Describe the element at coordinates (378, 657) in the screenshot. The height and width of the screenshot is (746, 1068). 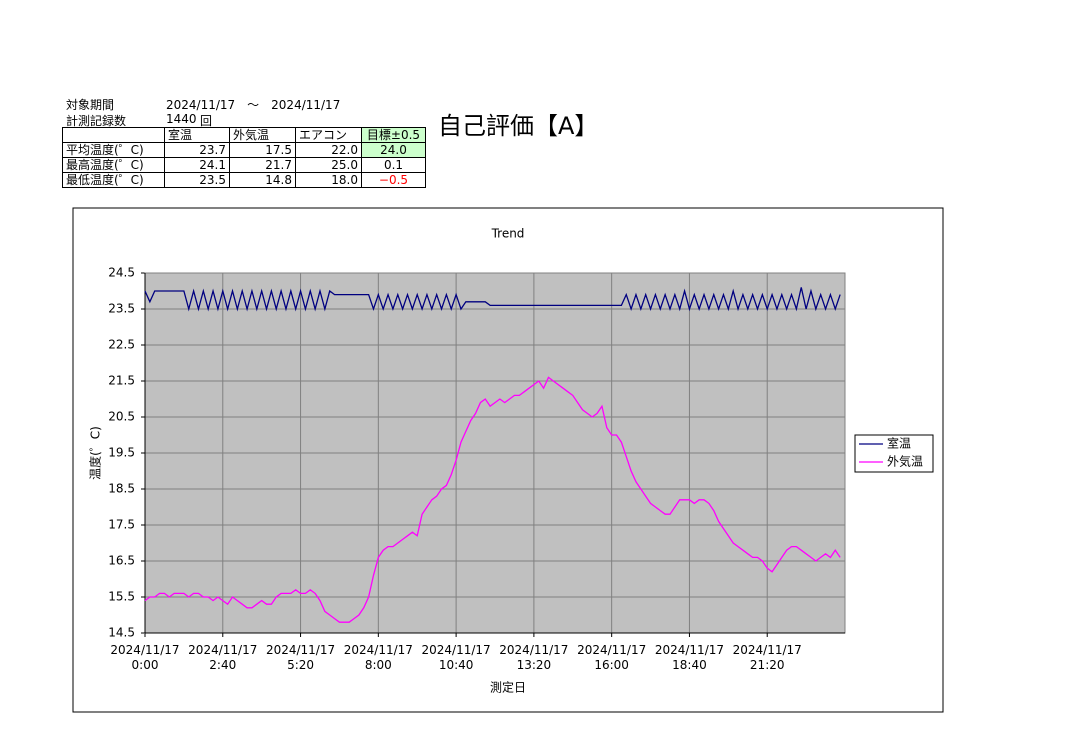
I see `x-tick-label: 2024/11/17 8:00` at that location.